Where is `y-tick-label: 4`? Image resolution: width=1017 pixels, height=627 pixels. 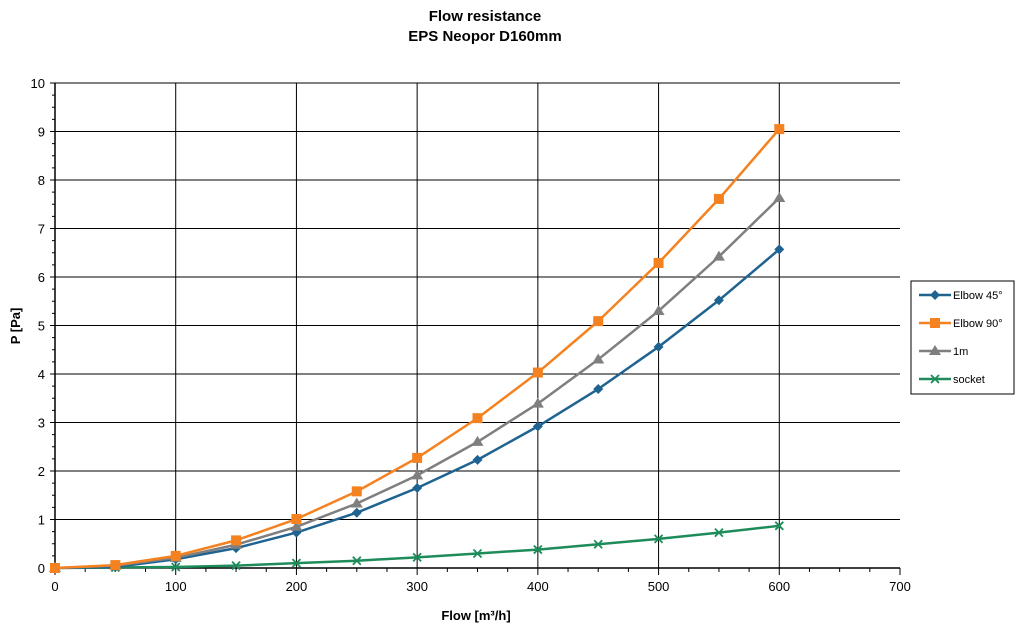
y-tick-label: 4 is located at coordinates (41, 374).